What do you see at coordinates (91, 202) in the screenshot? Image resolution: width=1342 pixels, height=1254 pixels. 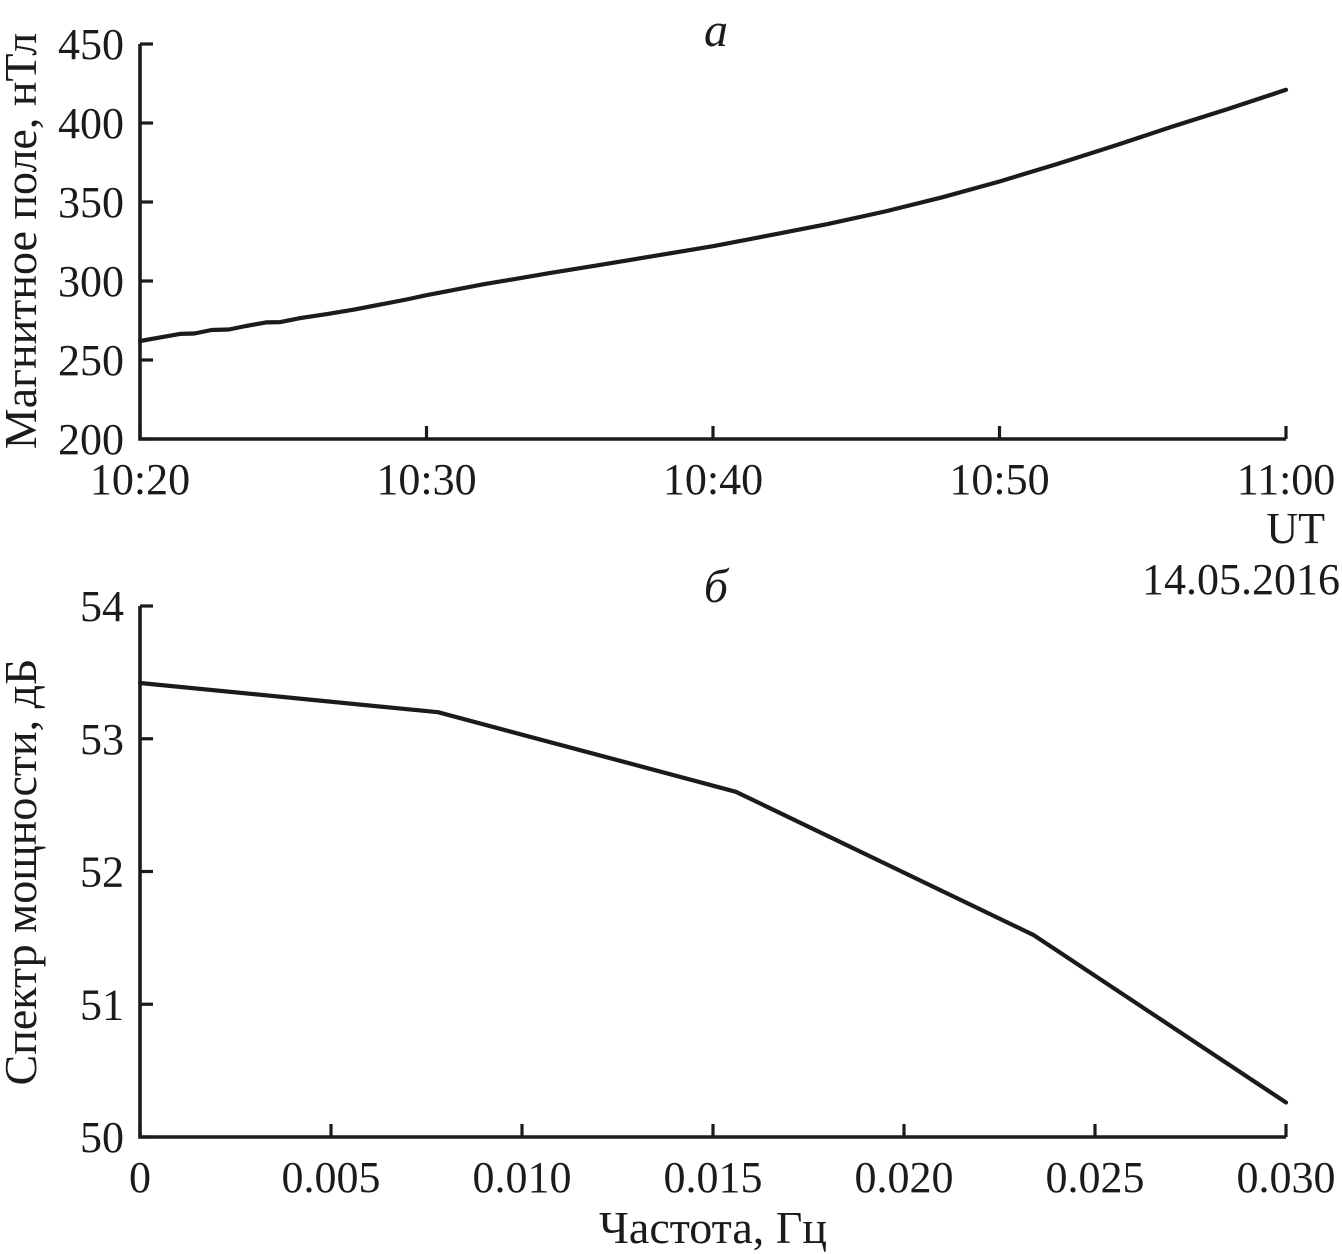 I see `y-tick-label: 350` at bounding box center [91, 202].